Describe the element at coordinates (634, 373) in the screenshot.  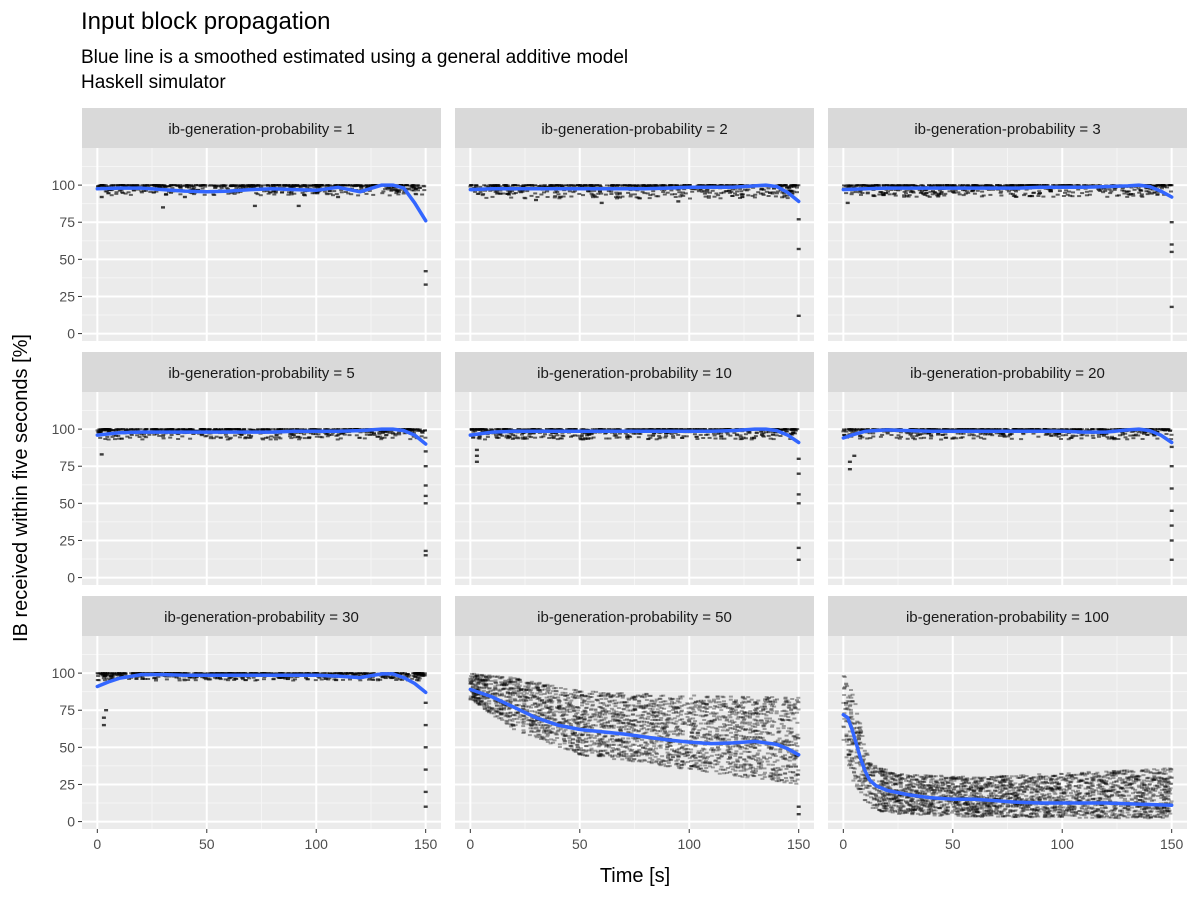
I see `facet-strip-label: ib-generation-probability = 10` at that location.